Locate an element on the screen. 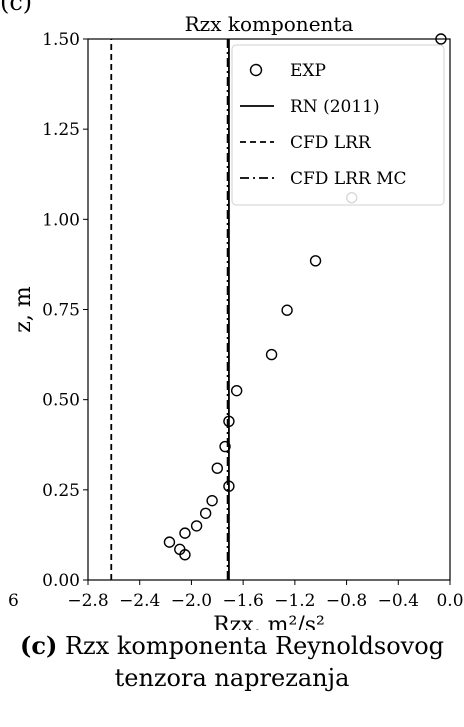 Image resolution: width=464 pixels, height=727 pixels. legend-label: CFD LRR is located at coordinates (331, 143).